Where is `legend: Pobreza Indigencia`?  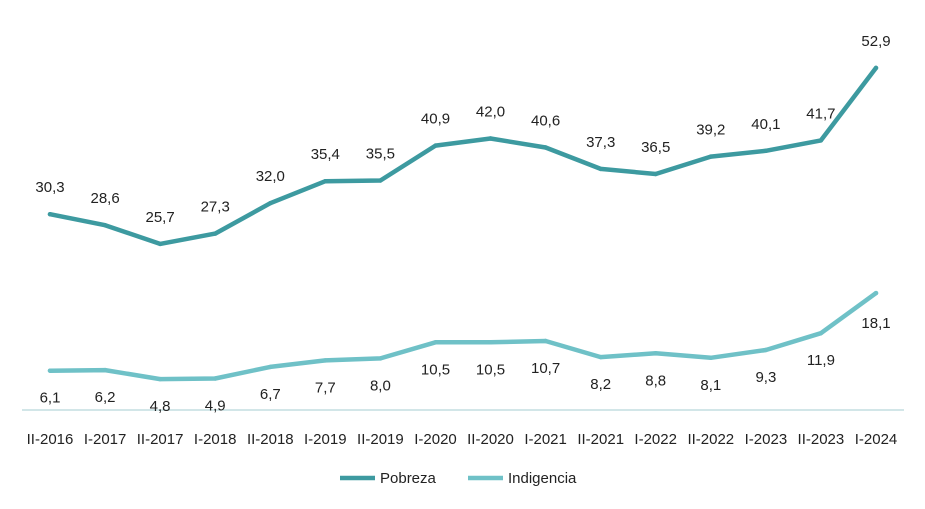
legend: Pobreza Indigencia is located at coordinates (458, 478).